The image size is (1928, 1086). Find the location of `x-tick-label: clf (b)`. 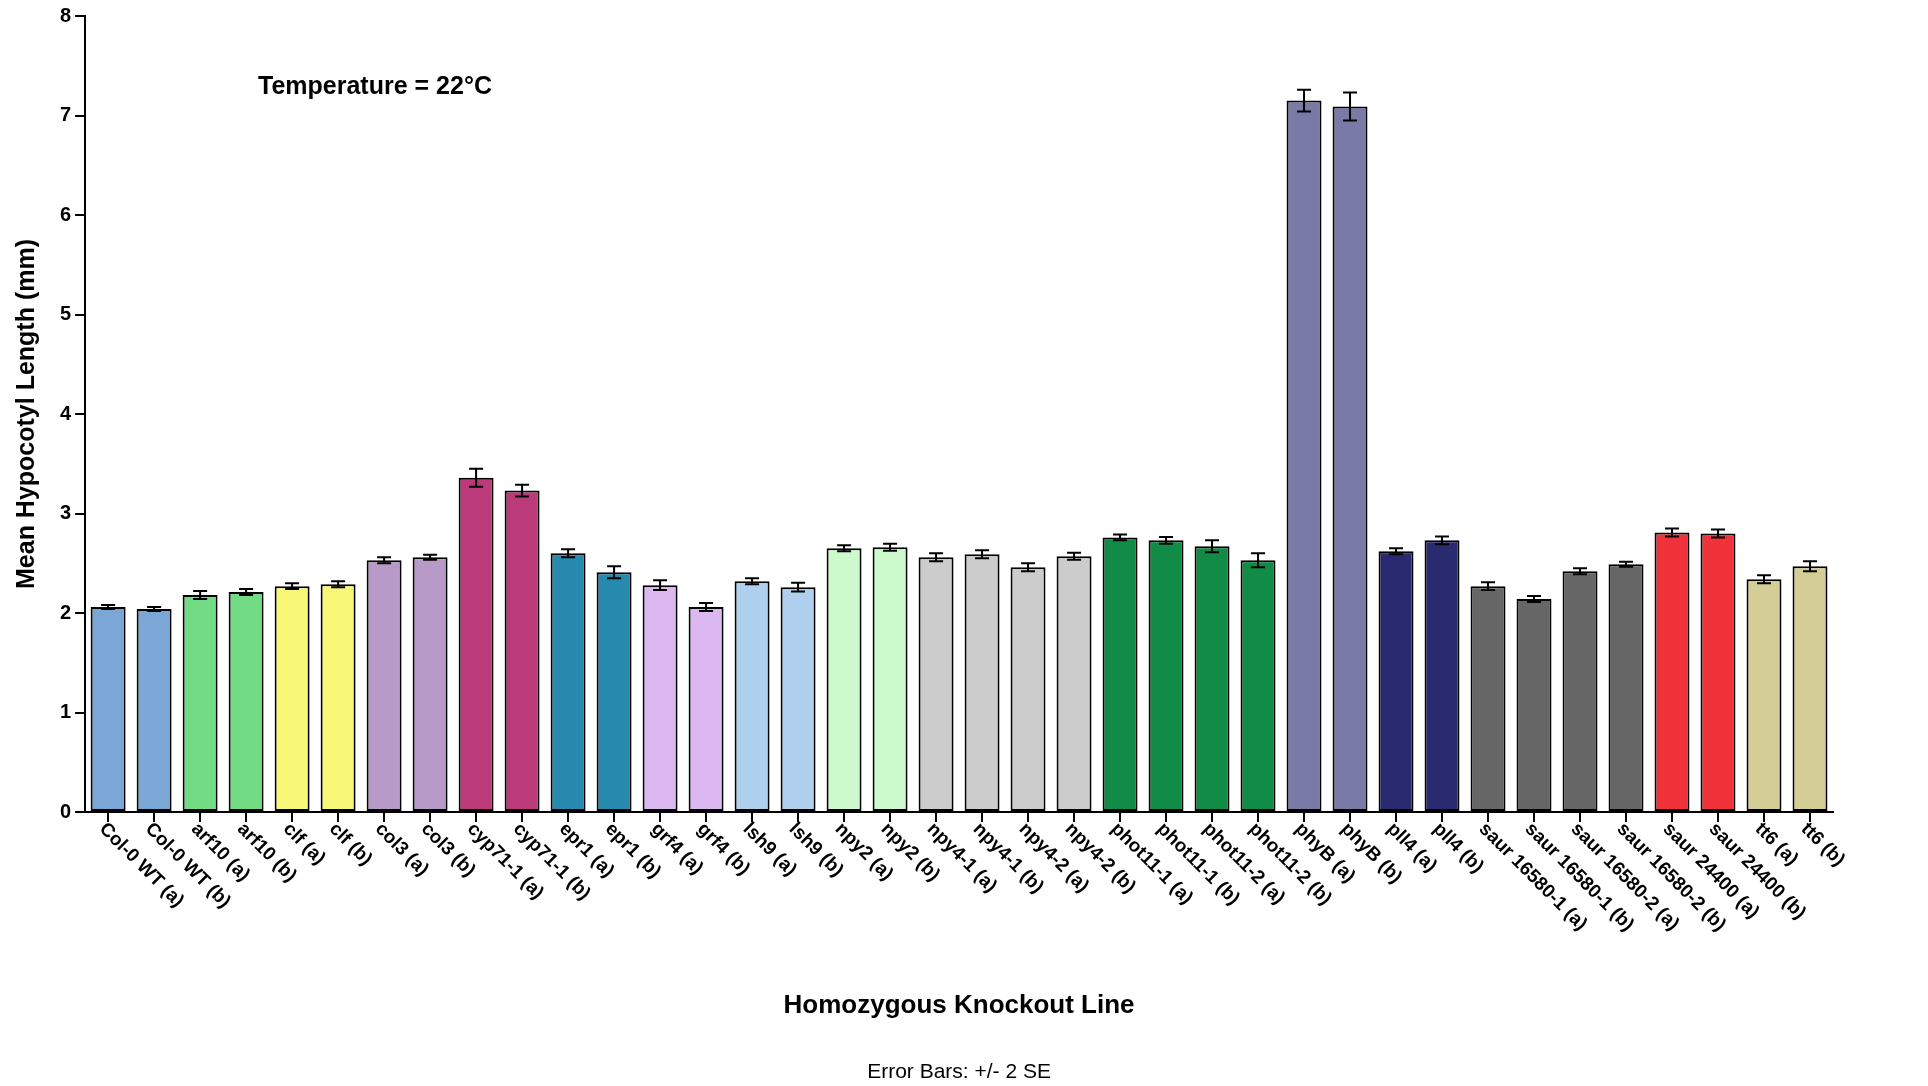

x-tick-label: clf (b) is located at coordinates (351, 843).